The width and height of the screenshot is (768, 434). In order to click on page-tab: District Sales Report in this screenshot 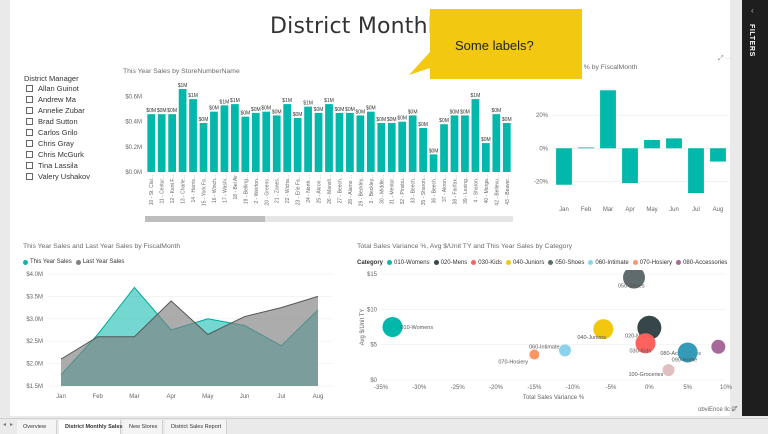, I will do `click(196, 427)`.